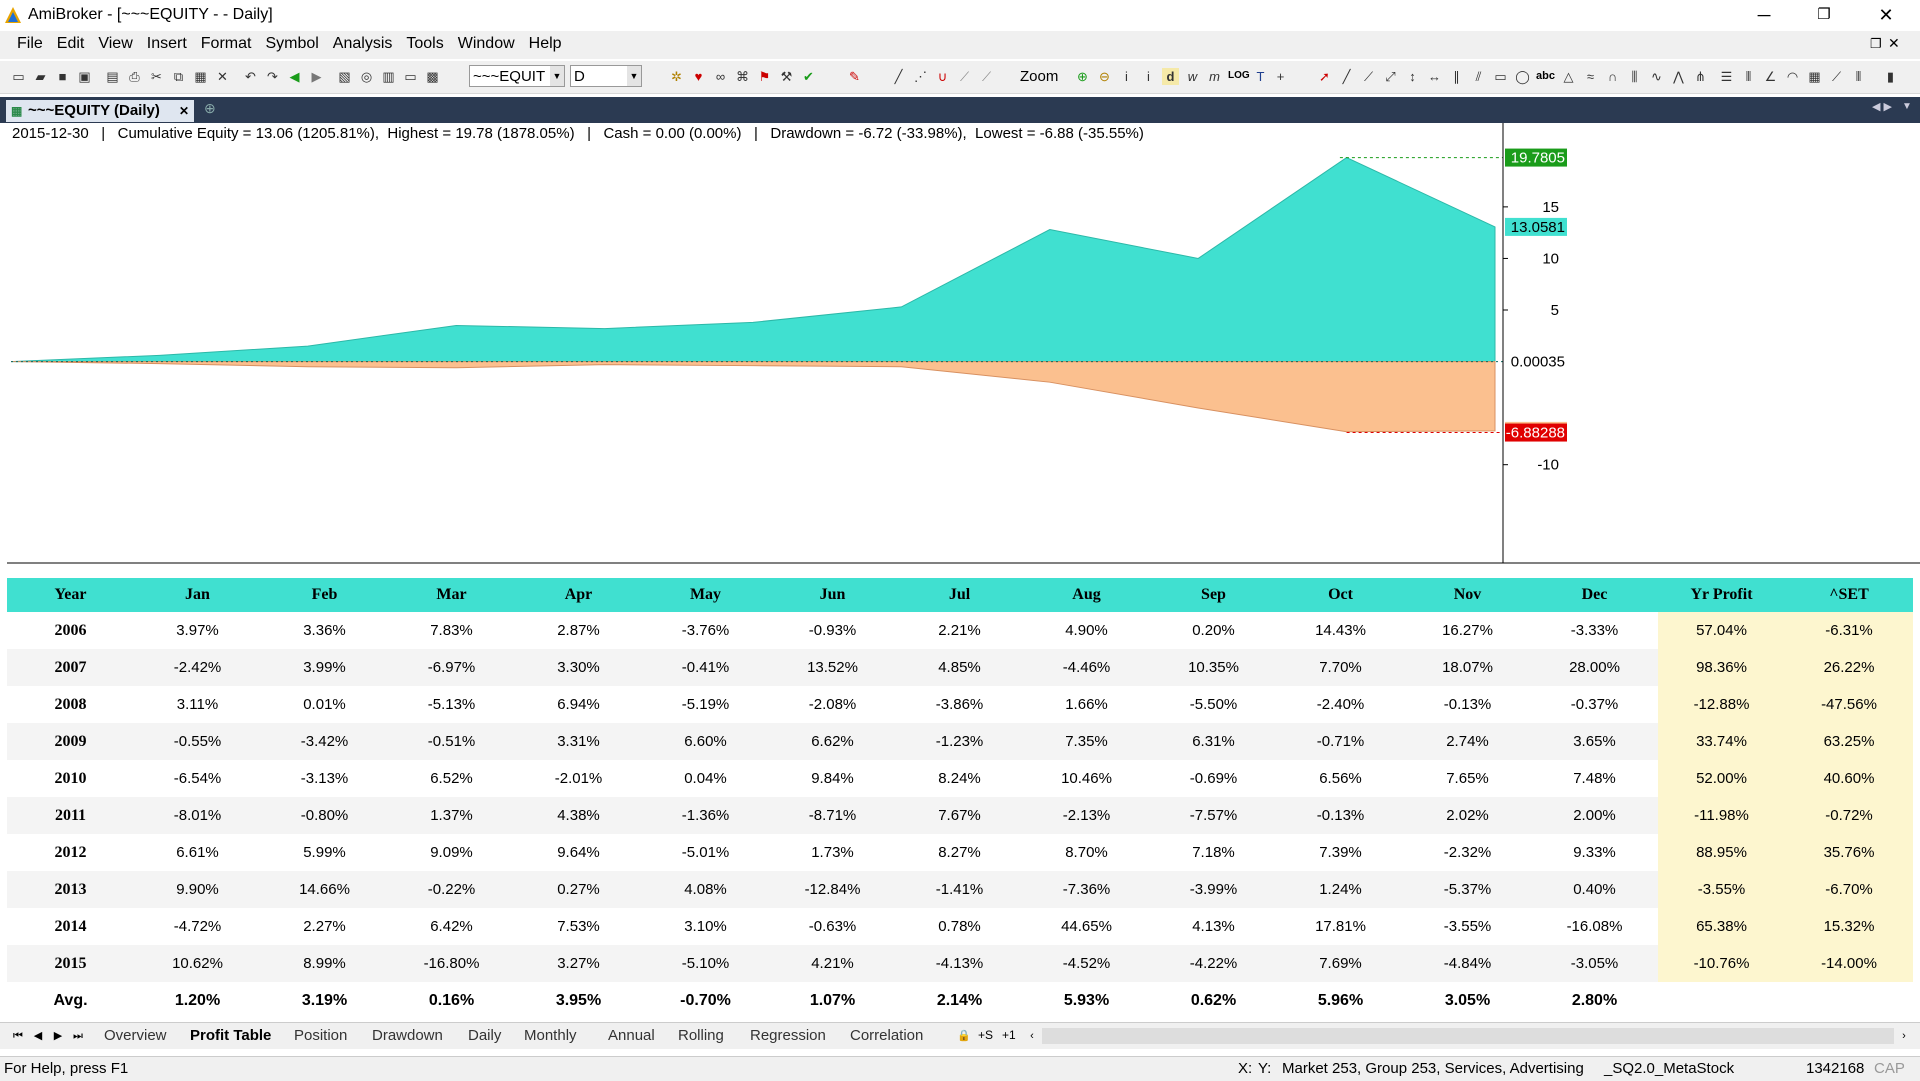  Describe the element at coordinates (1239, 75) in the screenshot. I see `log-scale-button: LOG` at that location.